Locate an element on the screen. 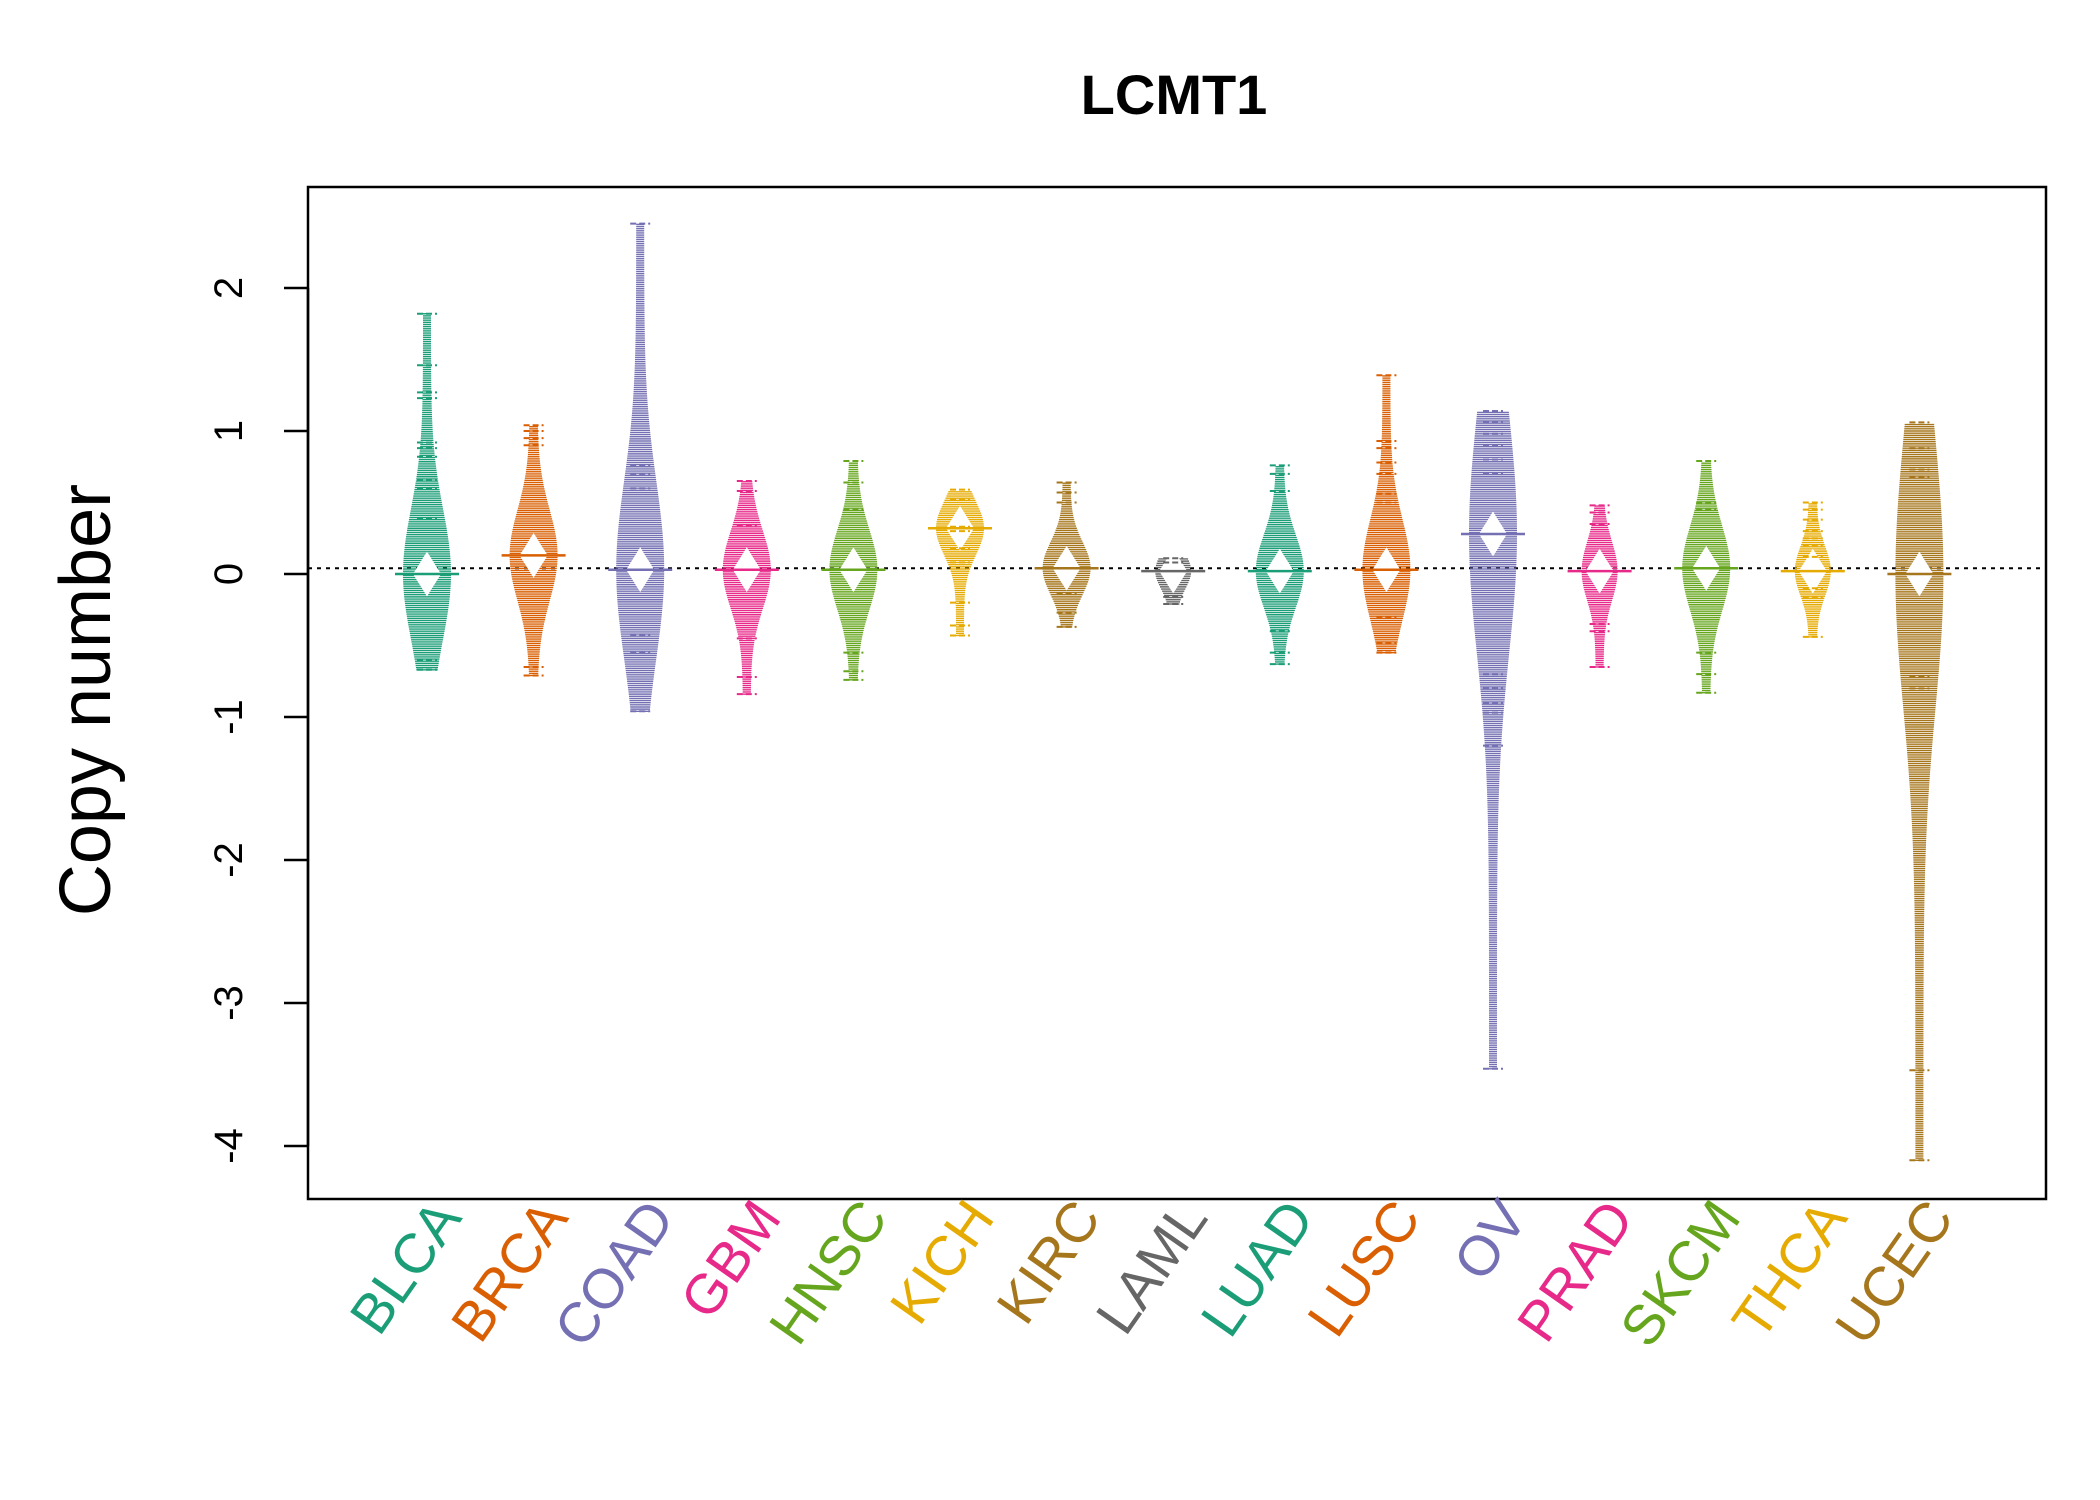  y-tick-label: -1 is located at coordinates (229, 717).